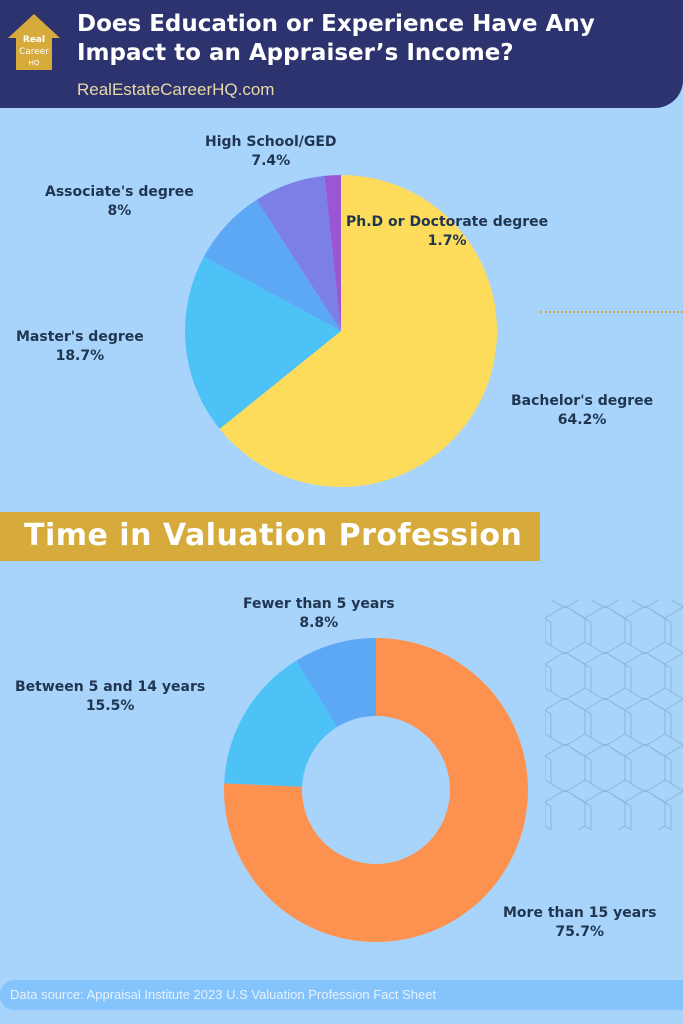 This screenshot has width=683, height=1024. What do you see at coordinates (614, 715) in the screenshot?
I see `geometric-pattern` at bounding box center [614, 715].